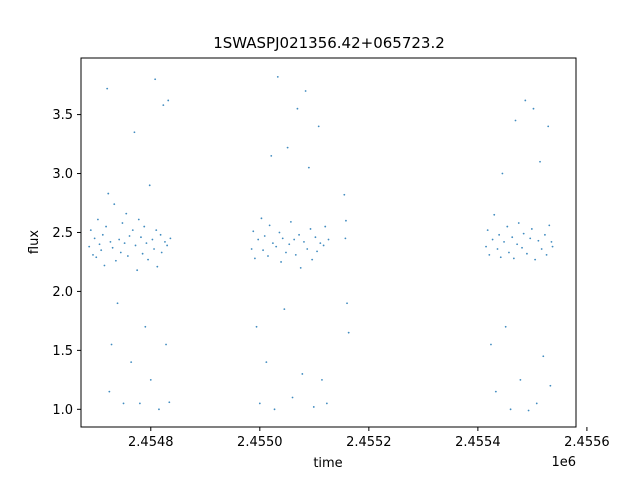 This screenshot has width=640, height=480. I want to click on y-tick-label: 2.0, so click(62, 292).